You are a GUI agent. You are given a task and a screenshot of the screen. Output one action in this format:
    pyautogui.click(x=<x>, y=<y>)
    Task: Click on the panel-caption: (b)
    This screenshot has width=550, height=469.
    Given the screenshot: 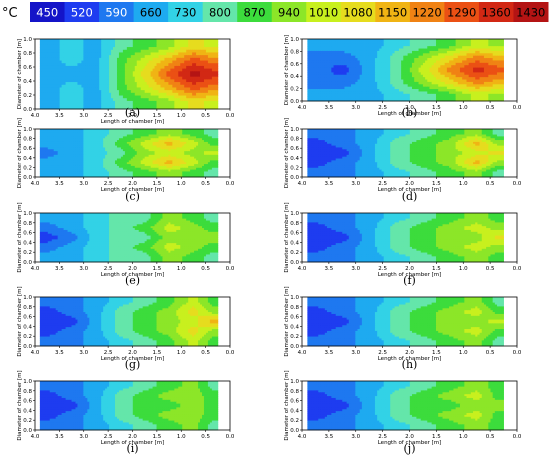 What is the action you would take?
    pyautogui.click(x=410, y=112)
    